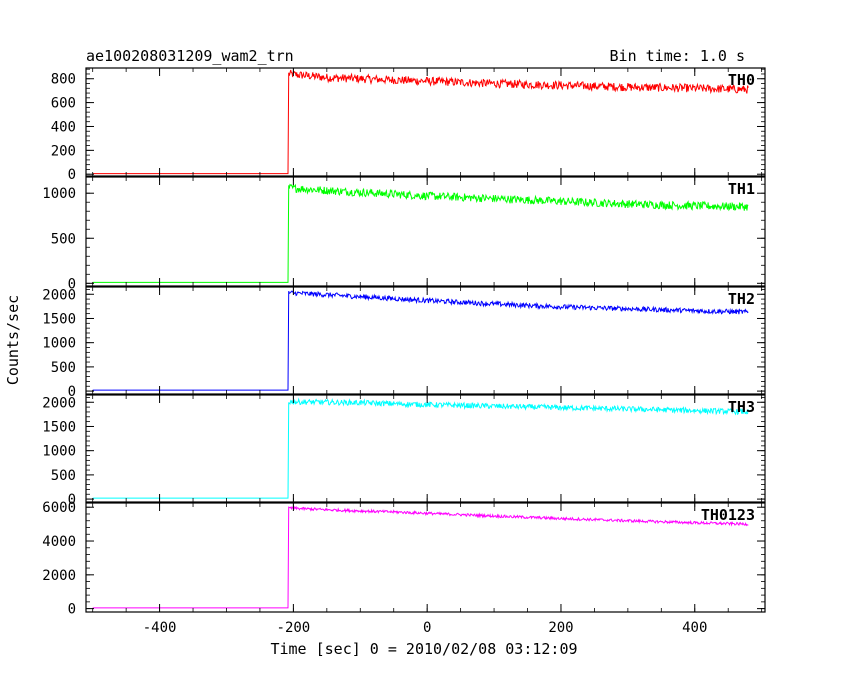  I want to click on panel-th1: TH1 0 500 1000, so click(404, 234).